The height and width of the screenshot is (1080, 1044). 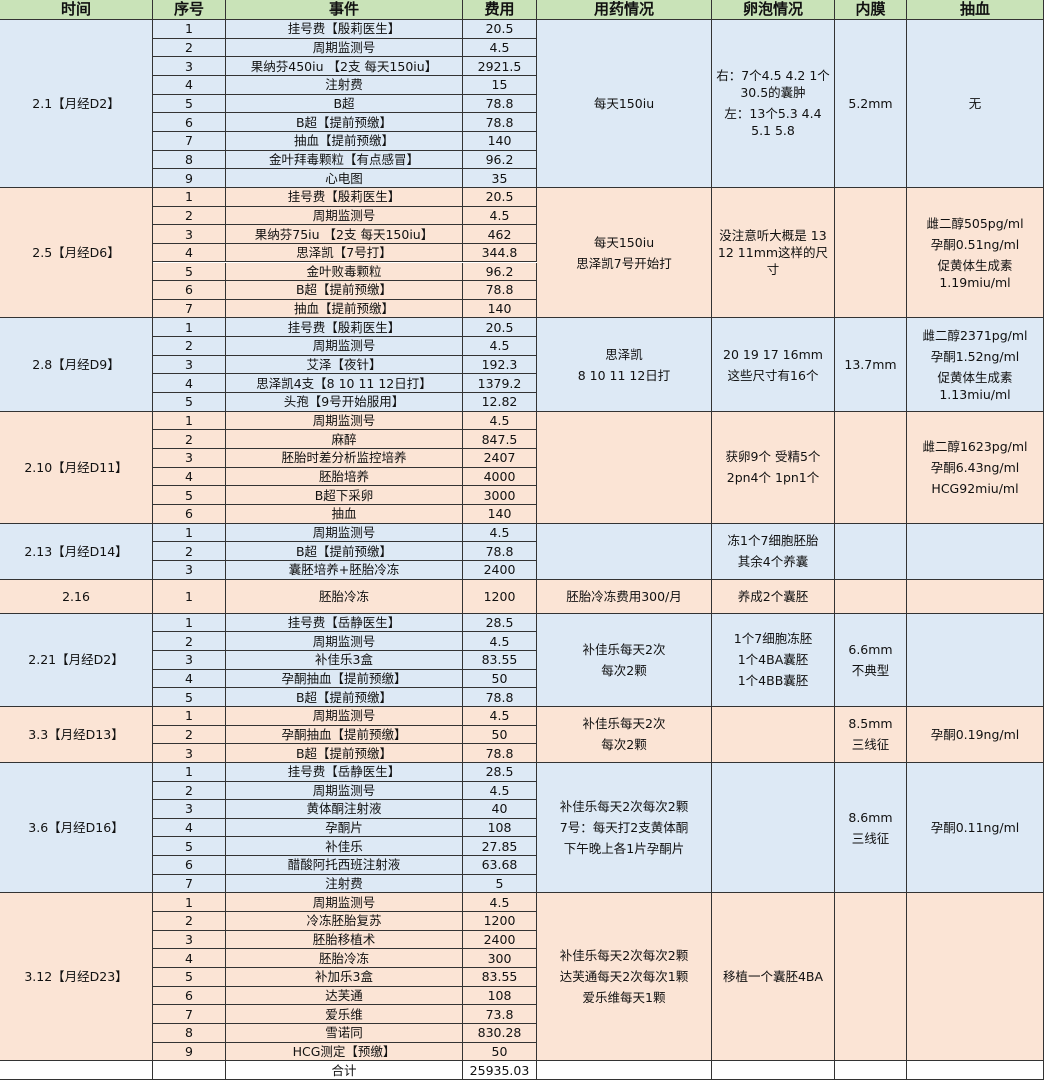 What do you see at coordinates (344, 847) in the screenshot?
I see `event-cell: 补佳乐` at bounding box center [344, 847].